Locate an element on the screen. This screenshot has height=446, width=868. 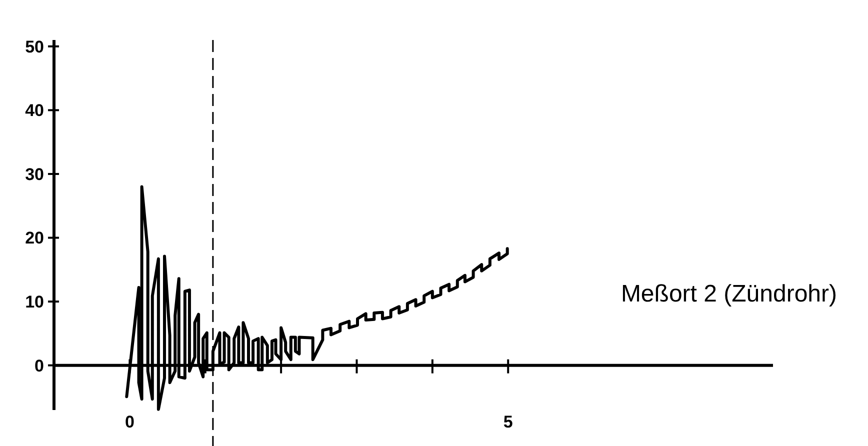
y-tick-label: 50 is located at coordinates (34, 46).